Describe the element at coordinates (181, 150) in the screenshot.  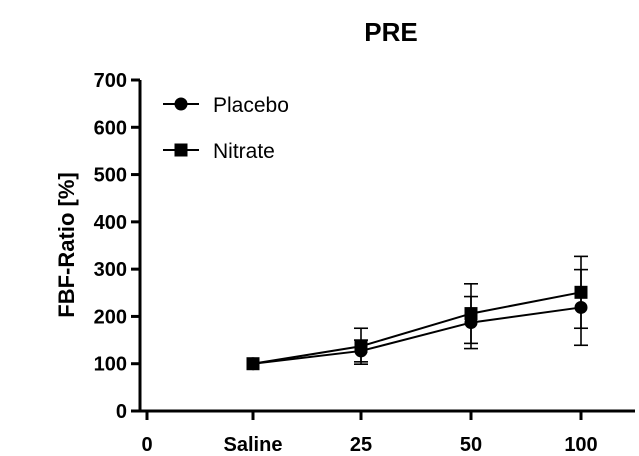
I see `legend-marker-square` at that location.